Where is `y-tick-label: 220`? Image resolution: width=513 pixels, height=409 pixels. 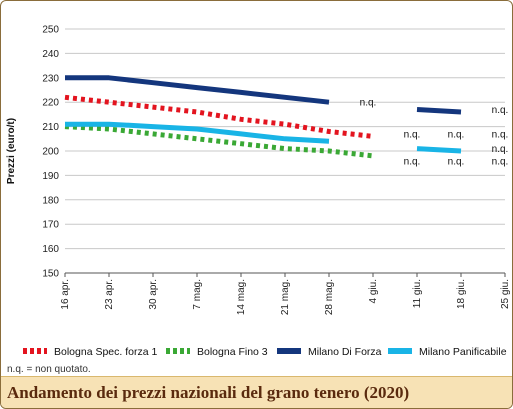
y-tick-label: 220 is located at coordinates (50, 103).